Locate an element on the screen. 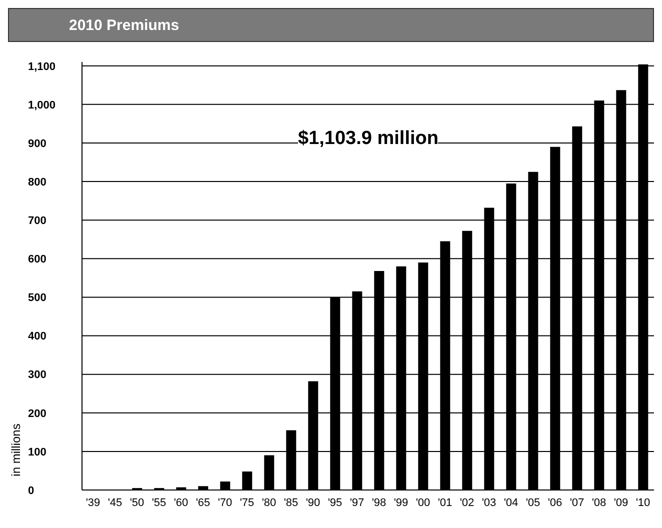 The width and height of the screenshot is (662, 528). x-tick-label: '02 is located at coordinates (467, 502).